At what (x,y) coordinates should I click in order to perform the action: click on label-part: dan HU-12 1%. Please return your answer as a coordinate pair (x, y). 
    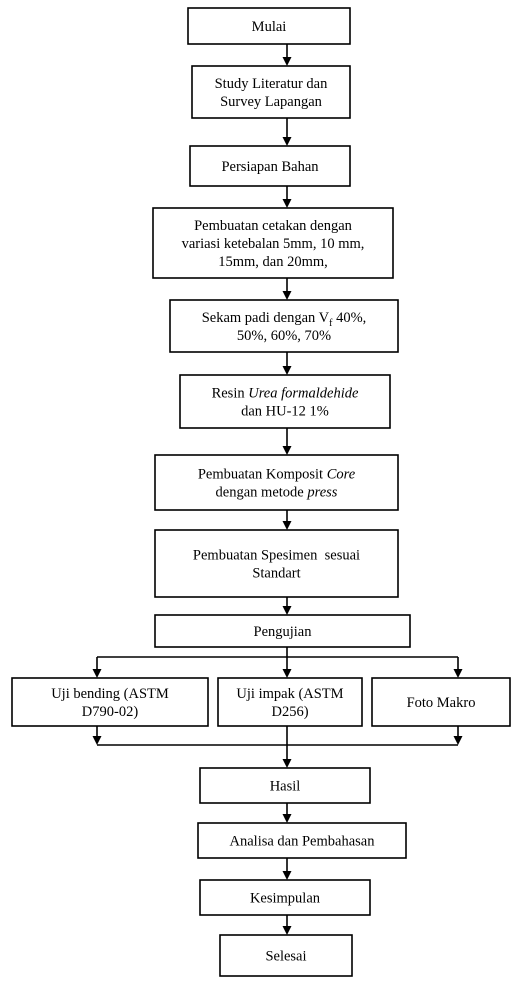
    Looking at the image, I should click on (285, 412).